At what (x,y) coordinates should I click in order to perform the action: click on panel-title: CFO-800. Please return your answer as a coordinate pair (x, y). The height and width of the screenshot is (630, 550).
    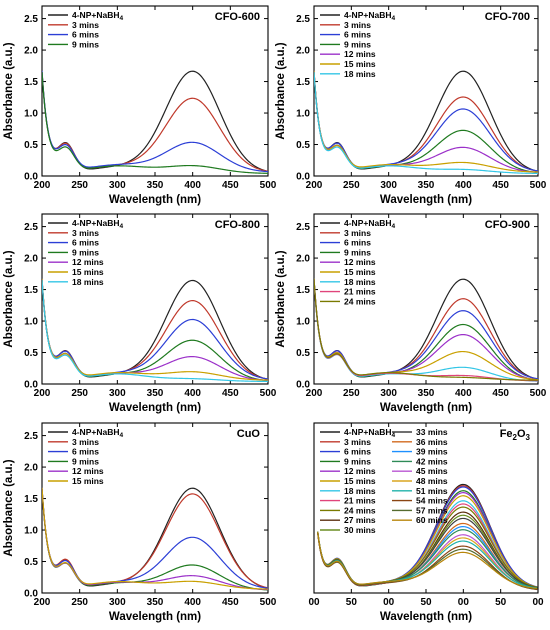
    Looking at the image, I should click on (237, 225).